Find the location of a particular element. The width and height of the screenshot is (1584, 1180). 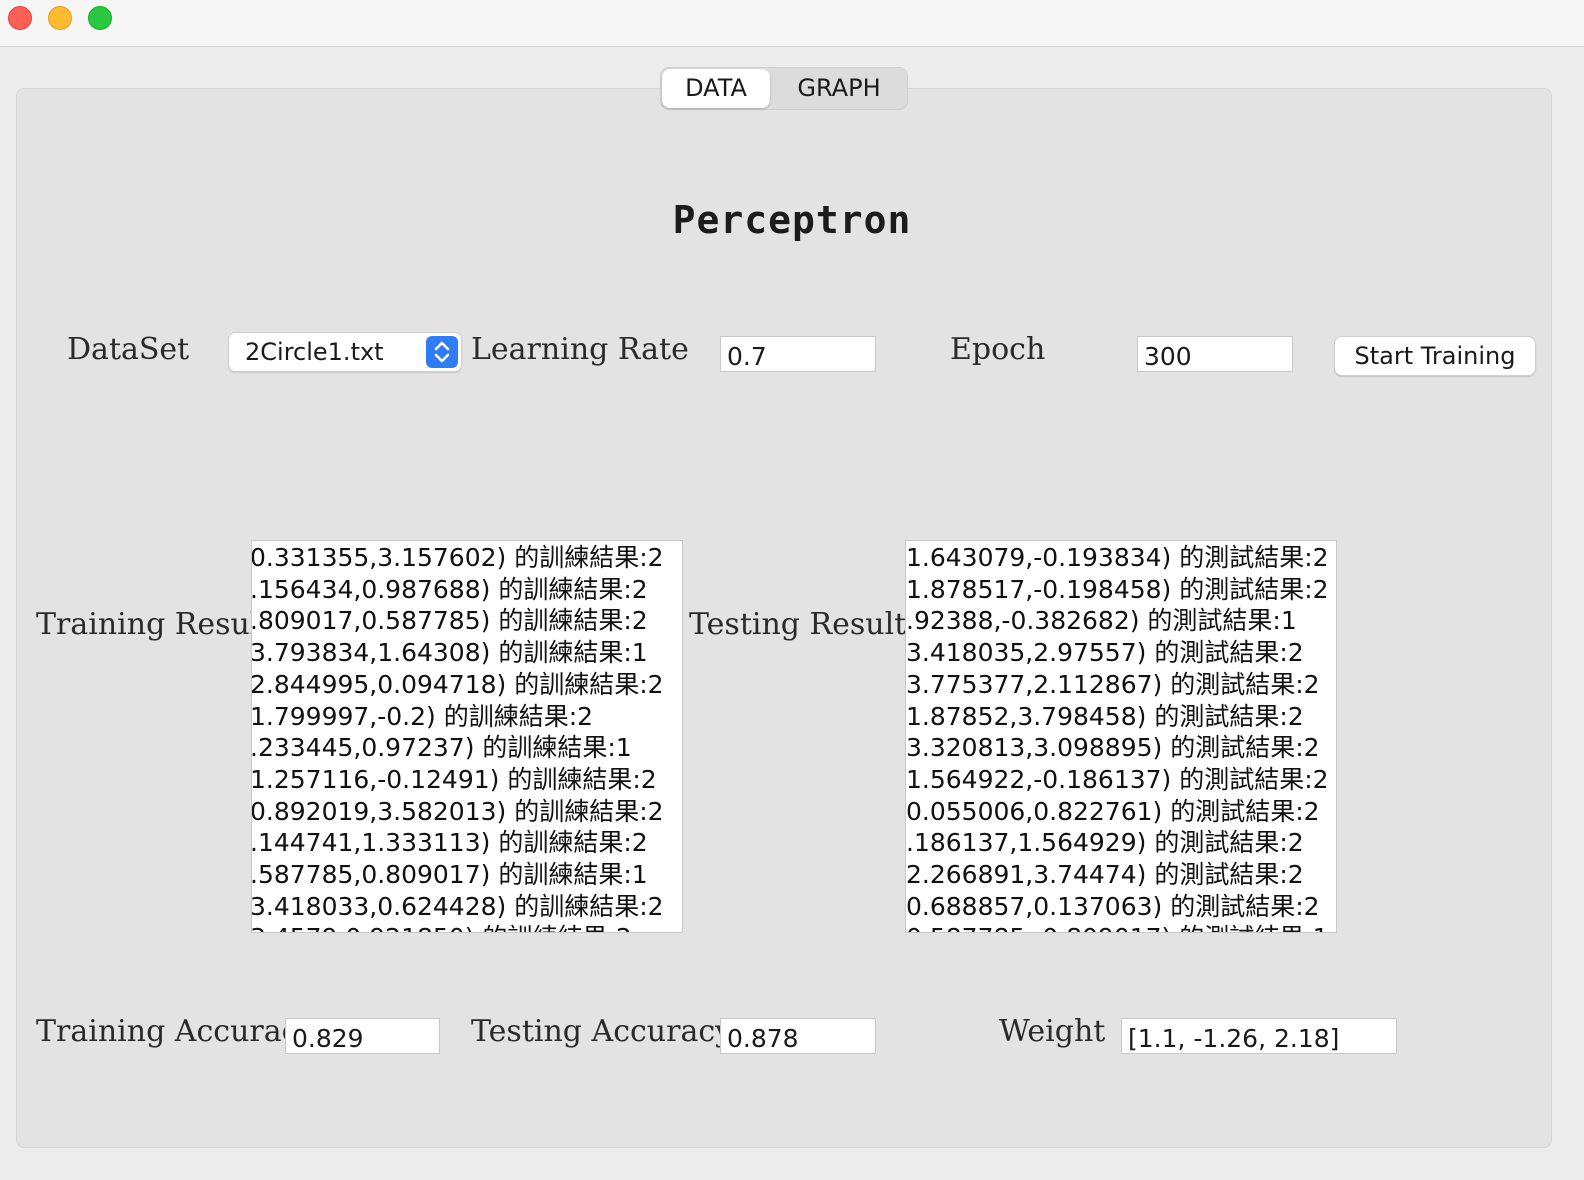

testing-accuracy-field: 0.878 is located at coordinates (798, 1036).